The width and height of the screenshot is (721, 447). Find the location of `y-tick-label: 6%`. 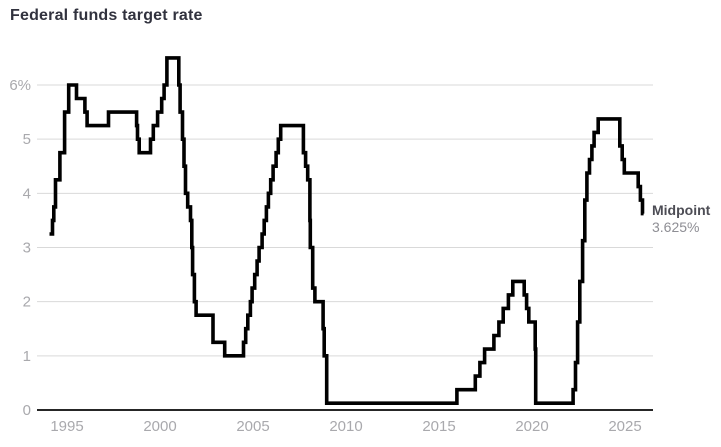

y-tick-label: 6% is located at coordinates (20, 85).